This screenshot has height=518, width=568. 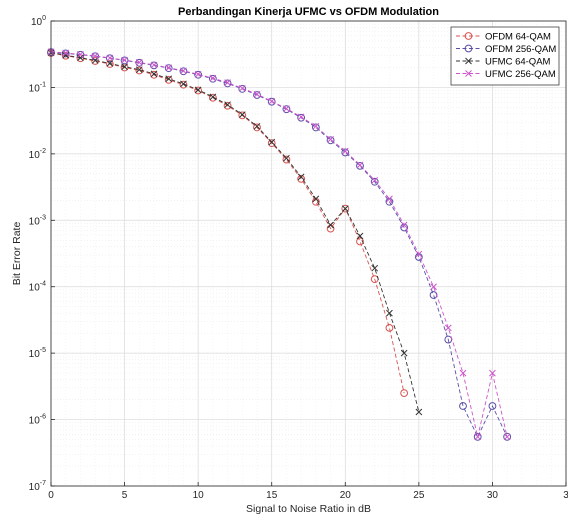 I want to click on y-tick-label: 10⁻², so click(x=37, y=154).